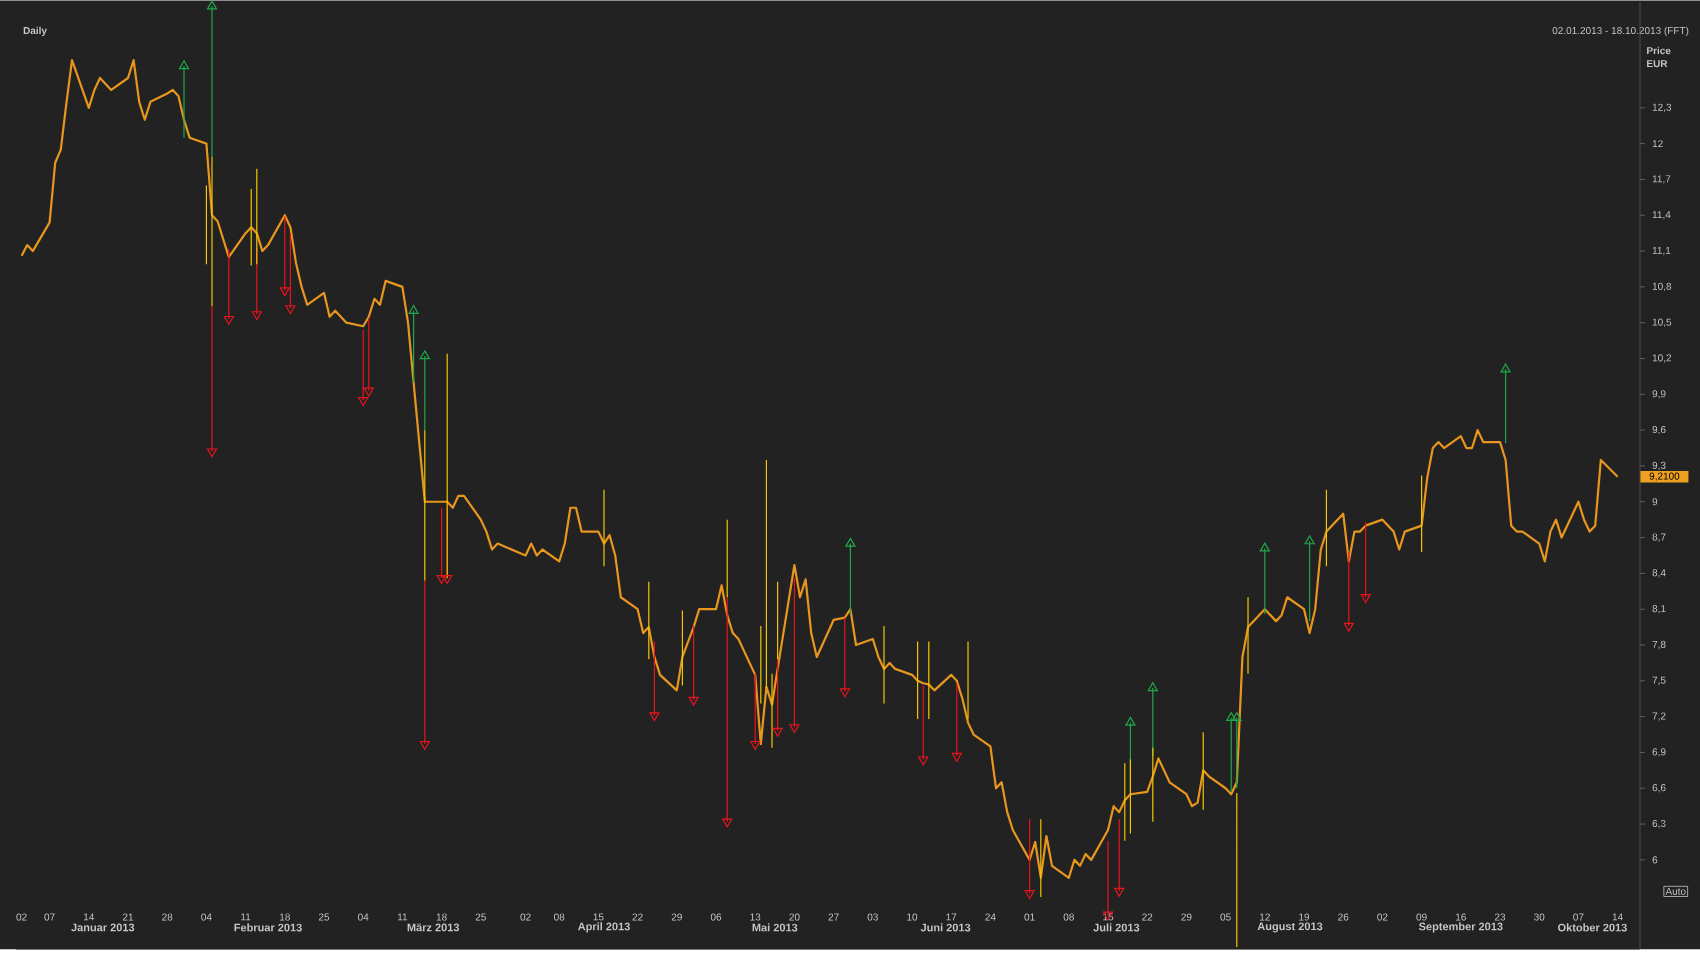  What do you see at coordinates (1675, 891) in the screenshot?
I see `text: Auto` at bounding box center [1675, 891].